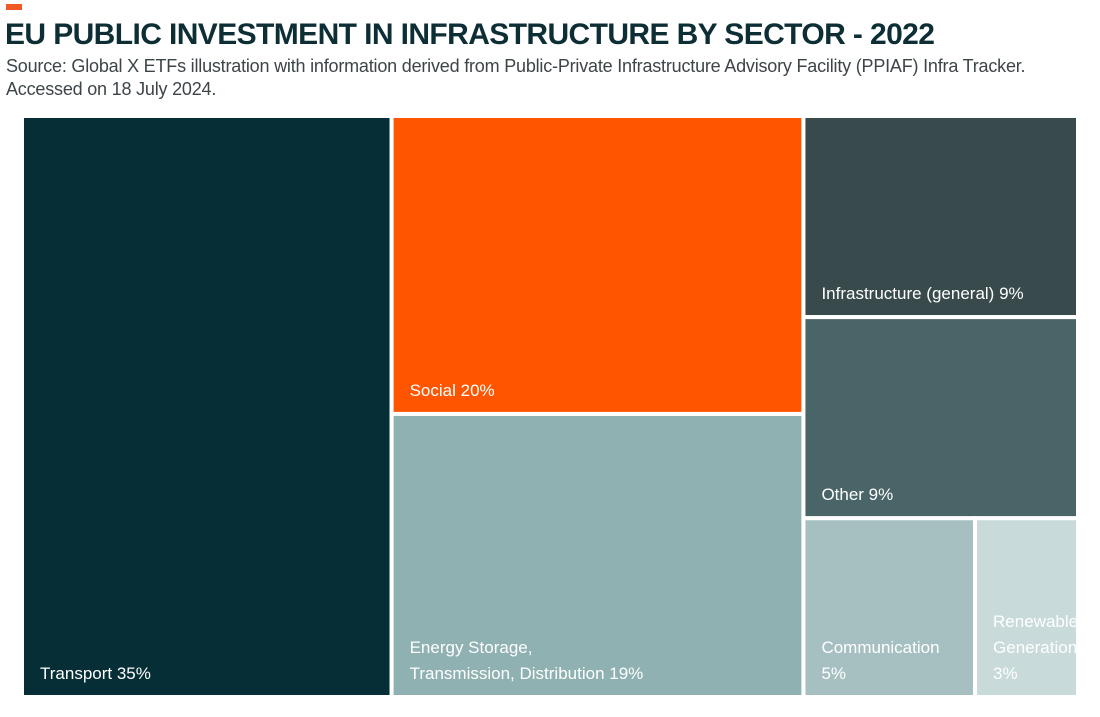  Describe the element at coordinates (833, 673) in the screenshot. I see `tile-label-communication: 5%` at that location.